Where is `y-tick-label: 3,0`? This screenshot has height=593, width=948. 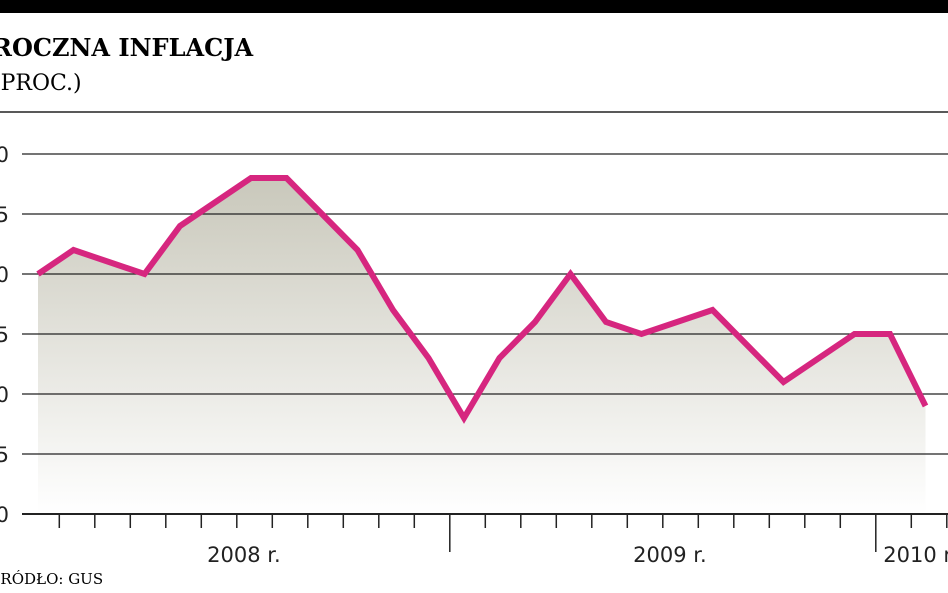
y-tick-label: 3,0 is located at coordinates (4, 395).